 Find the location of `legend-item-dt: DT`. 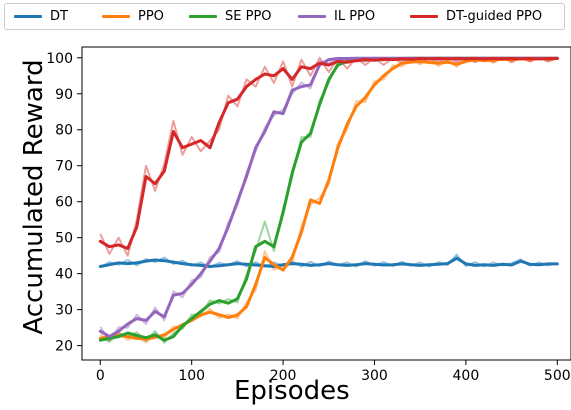

legend-item-dt: DT is located at coordinates (41, 16).